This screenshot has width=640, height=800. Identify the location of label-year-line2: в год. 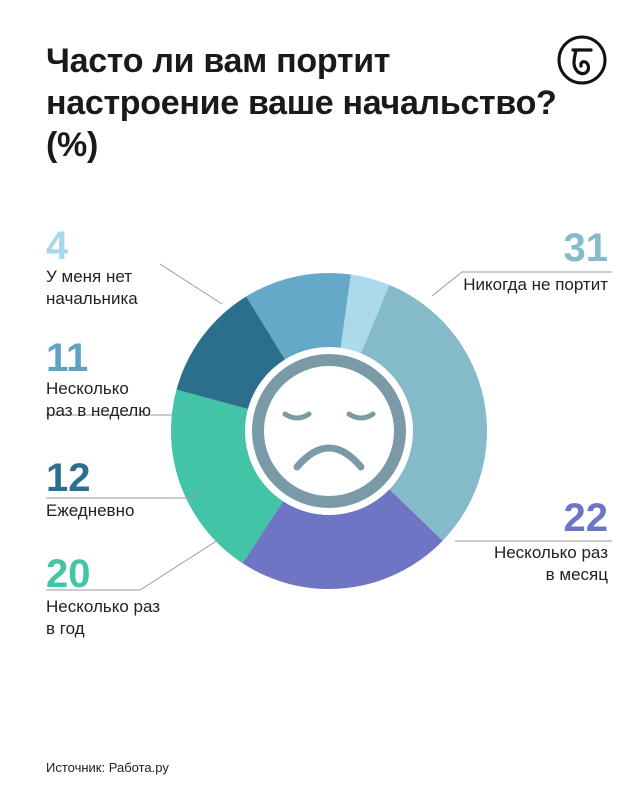
(65, 628).